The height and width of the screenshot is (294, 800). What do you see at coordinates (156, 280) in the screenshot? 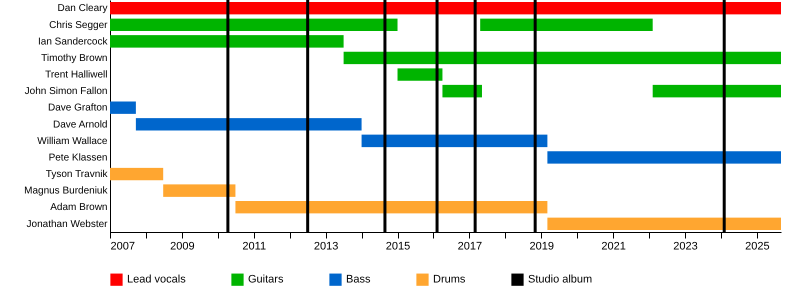
I see `legend-label: Lead vocals` at bounding box center [156, 280].